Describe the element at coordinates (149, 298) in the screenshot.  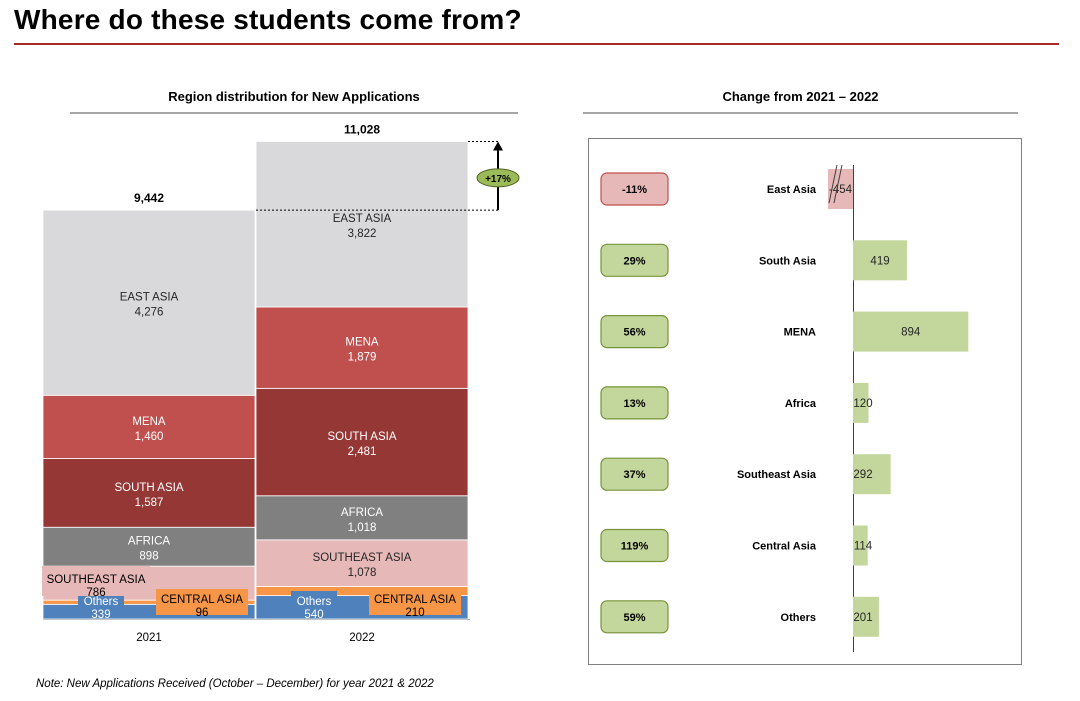
I see `segment-name-east-asia-2021: EAST ASIA` at that location.